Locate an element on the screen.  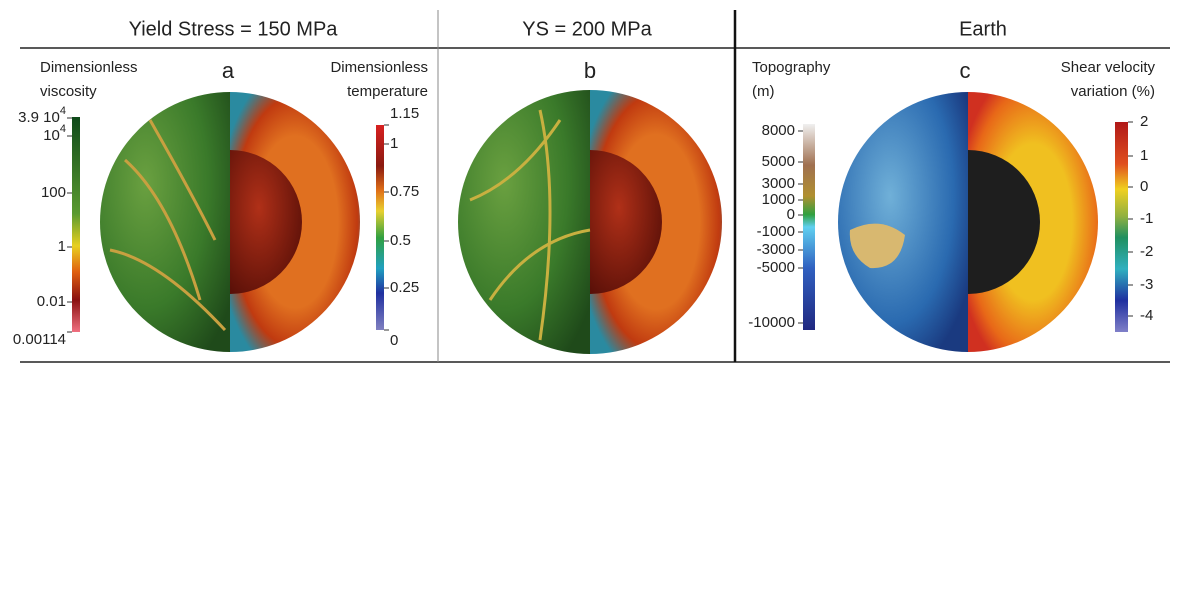
tick-text: -3 is located at coordinates (1146, 284).